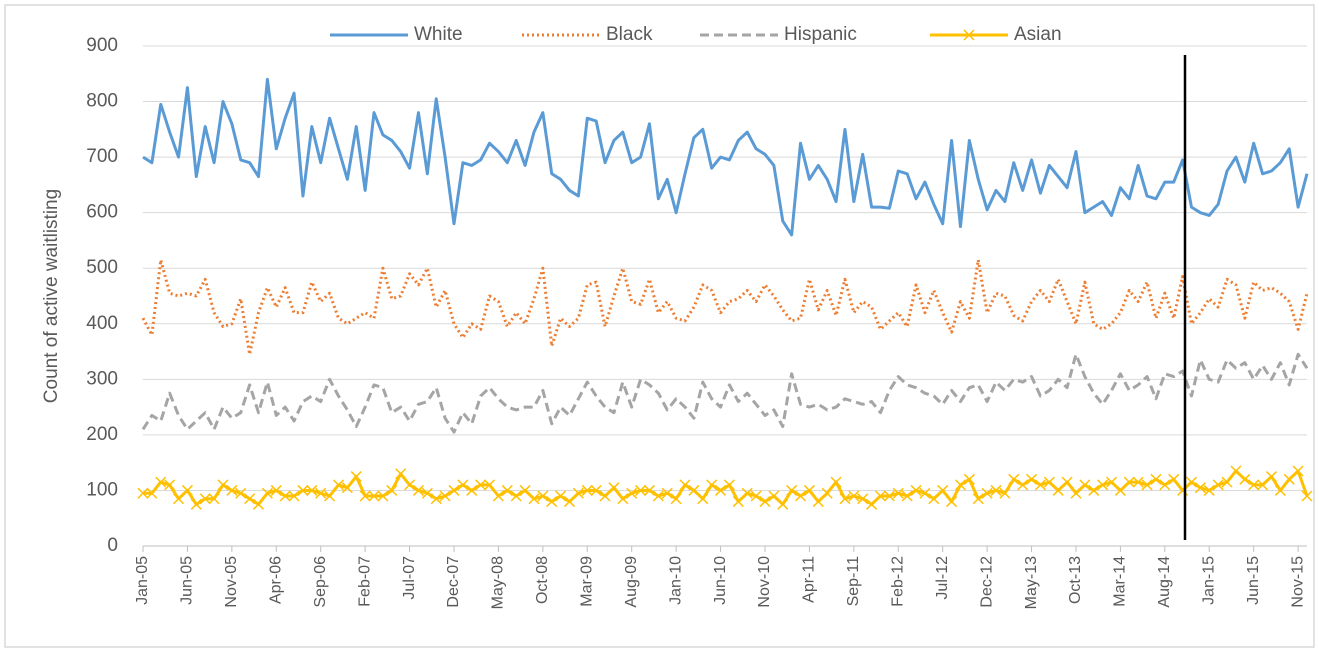 This screenshot has height=652, width=1319. I want to click on y-tick-label: 700, so click(102, 156).